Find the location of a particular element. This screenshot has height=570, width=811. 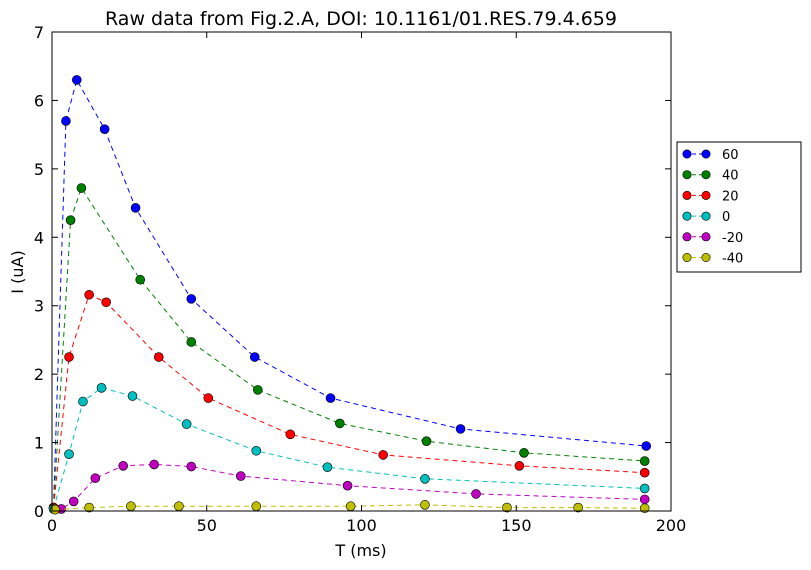

x-tick-label: 0 is located at coordinates (52, 525).